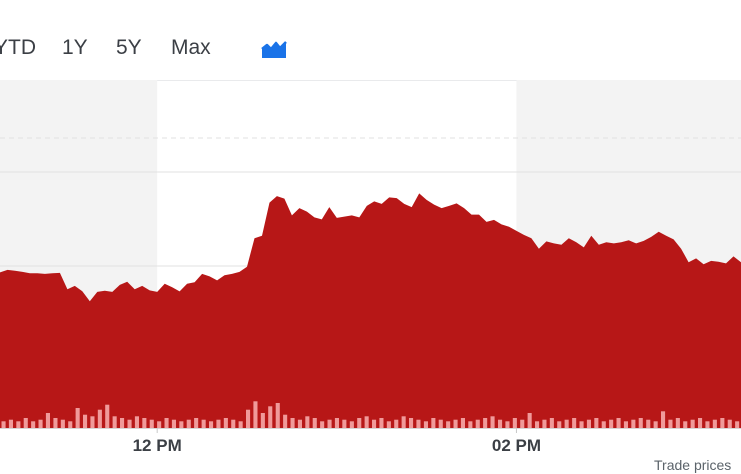 This screenshot has width=741, height=474. What do you see at coordinates (157, 445) in the screenshot?
I see `x-axis-tick-label: 12 PM` at bounding box center [157, 445].